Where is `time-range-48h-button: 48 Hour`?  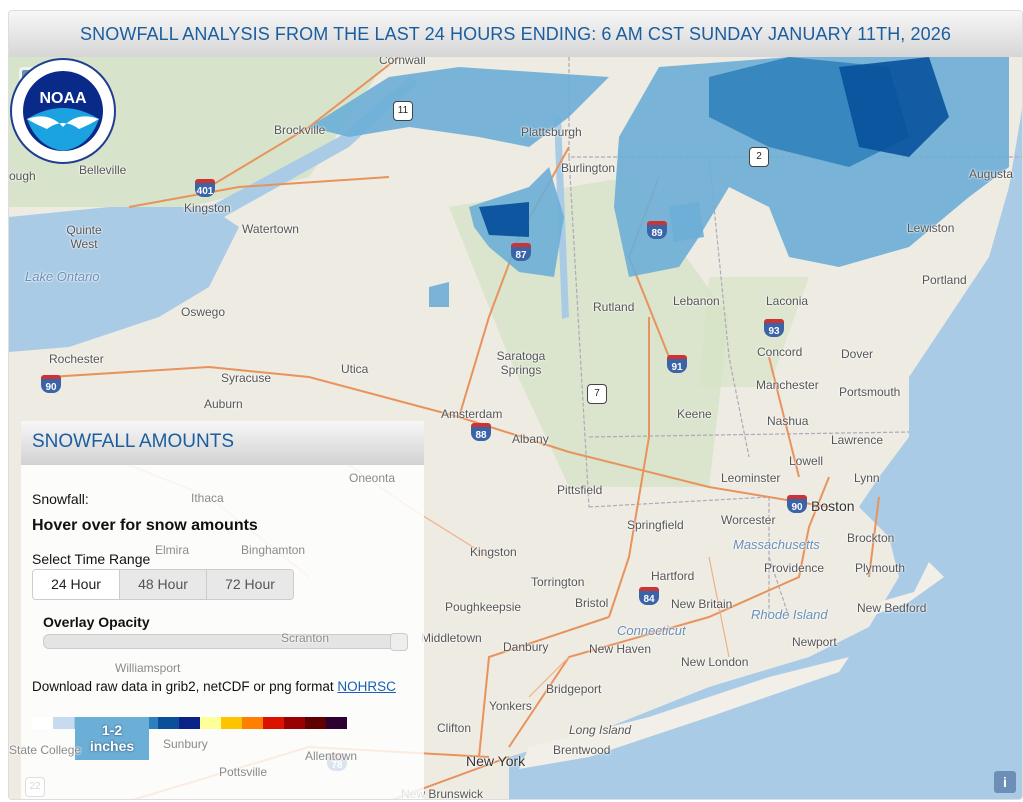
time-range-48h-button: 48 Hour is located at coordinates (162, 584).